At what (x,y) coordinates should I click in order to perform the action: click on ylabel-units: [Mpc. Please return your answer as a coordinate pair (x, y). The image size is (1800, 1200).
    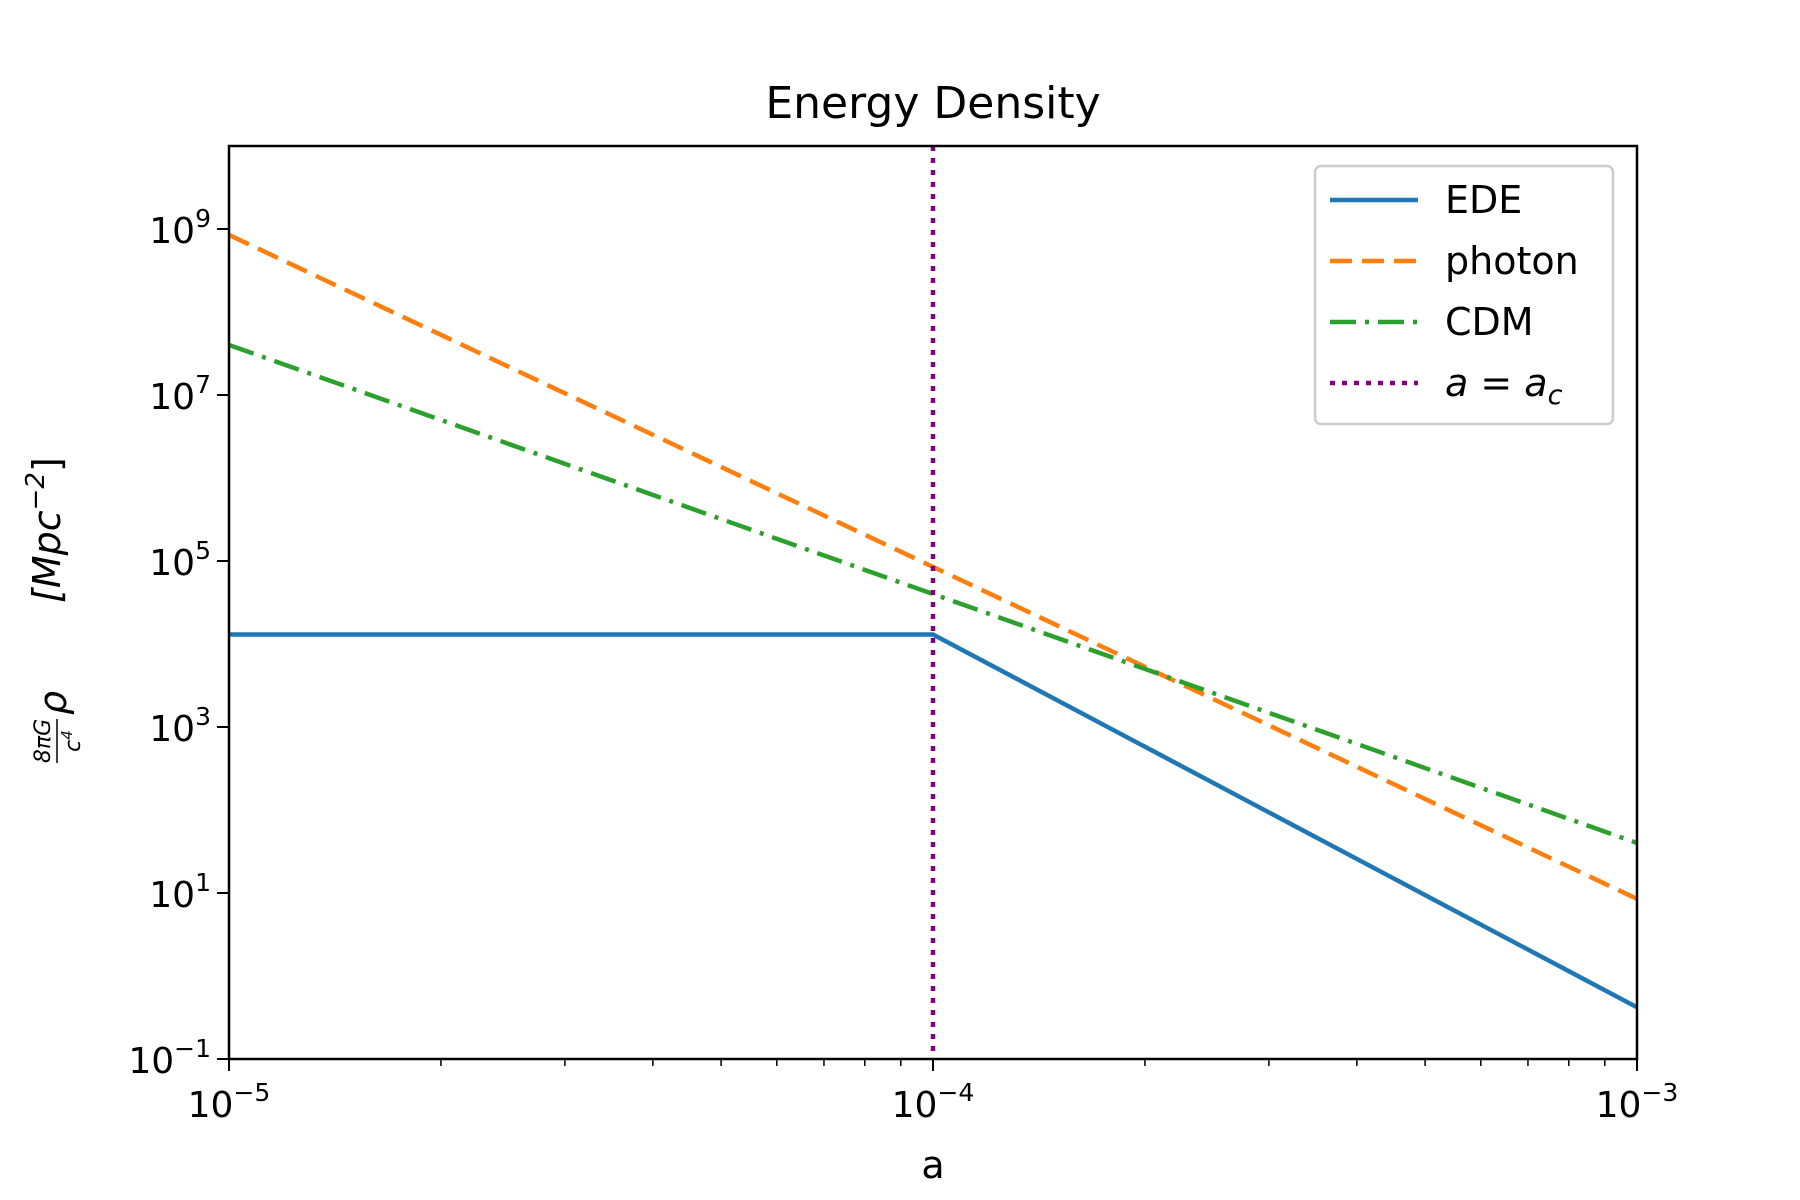
    Looking at the image, I should click on (47, 556).